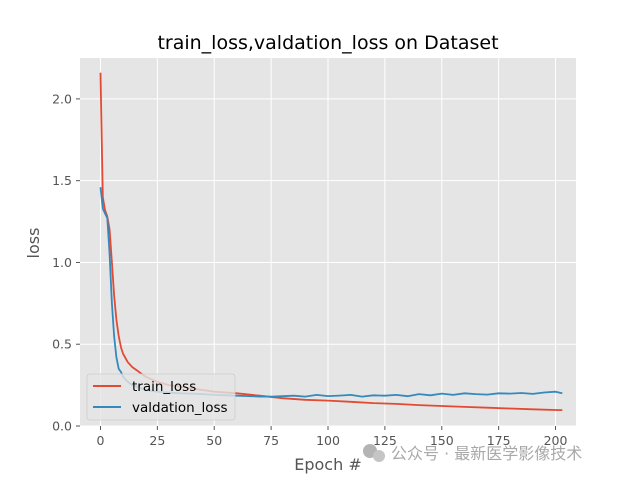 This screenshot has width=640, height=480. What do you see at coordinates (33, 243) in the screenshot?
I see `y-axis-label: loss` at bounding box center [33, 243].